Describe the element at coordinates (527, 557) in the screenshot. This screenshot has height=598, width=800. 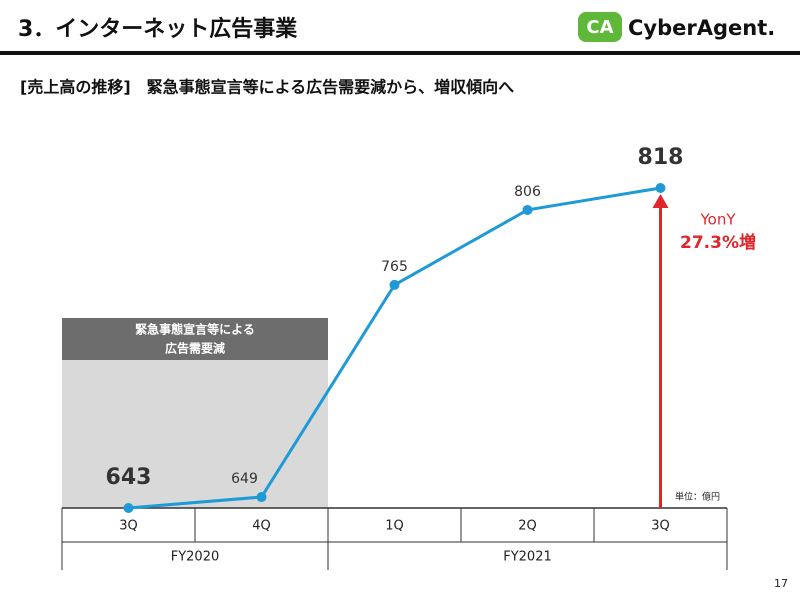
I see `group-label: FY2021` at that location.